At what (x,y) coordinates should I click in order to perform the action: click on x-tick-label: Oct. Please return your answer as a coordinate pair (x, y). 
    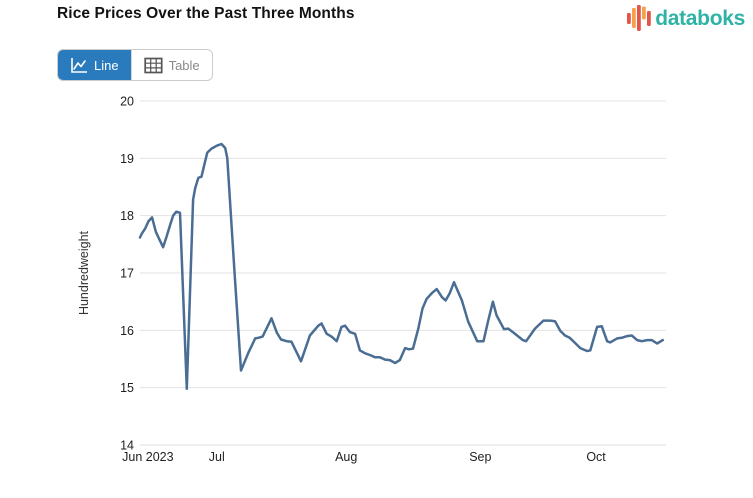
    Looking at the image, I should click on (596, 457).